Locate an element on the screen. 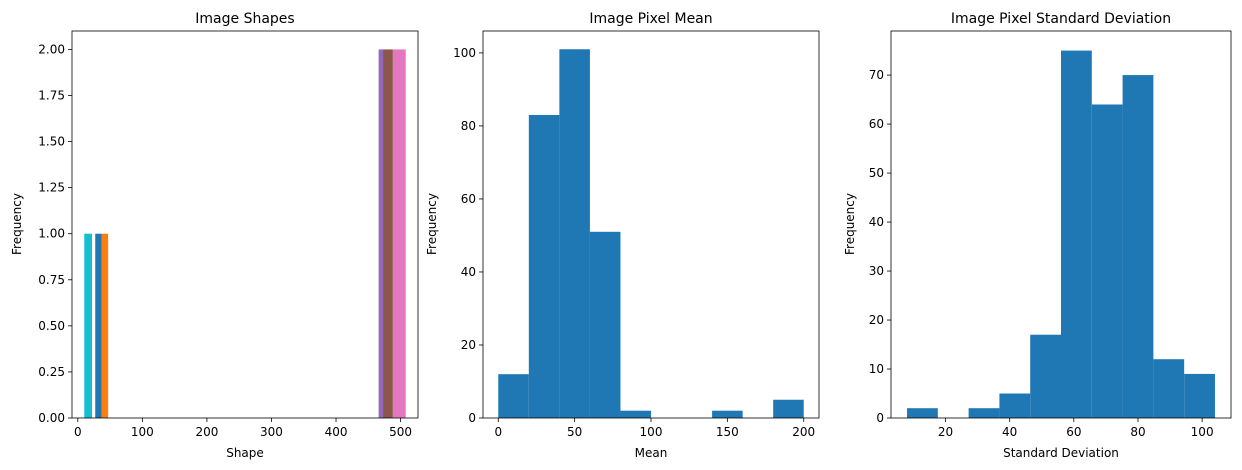 This screenshot has width=1242, height=470. x-tick-label: 60 is located at coordinates (1073, 432).